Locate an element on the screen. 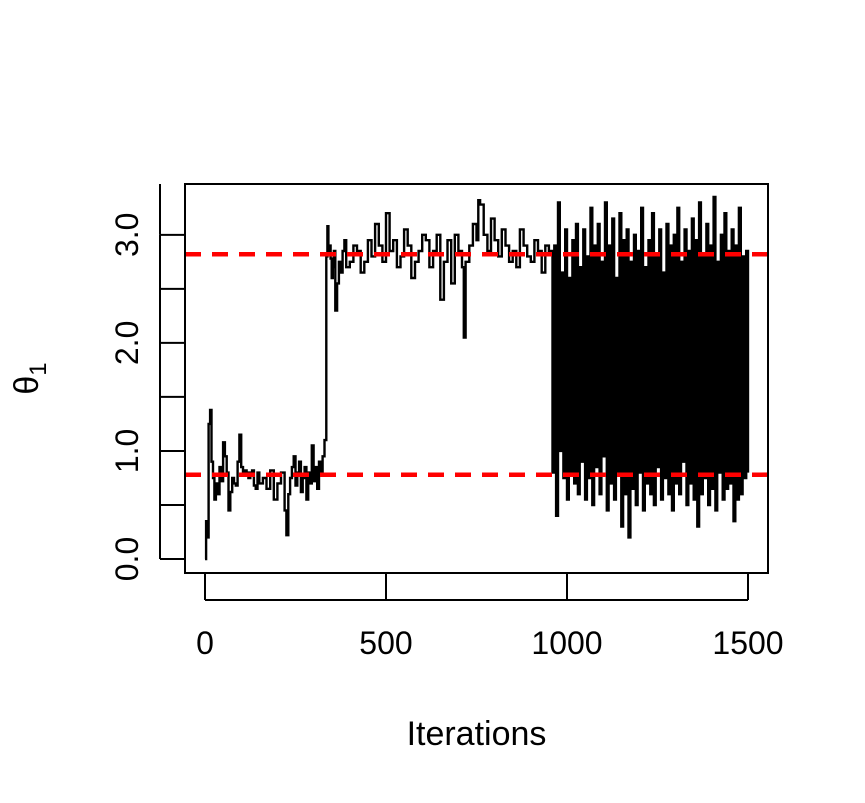  y-tick-label: 2.0 is located at coordinates (127, 343).